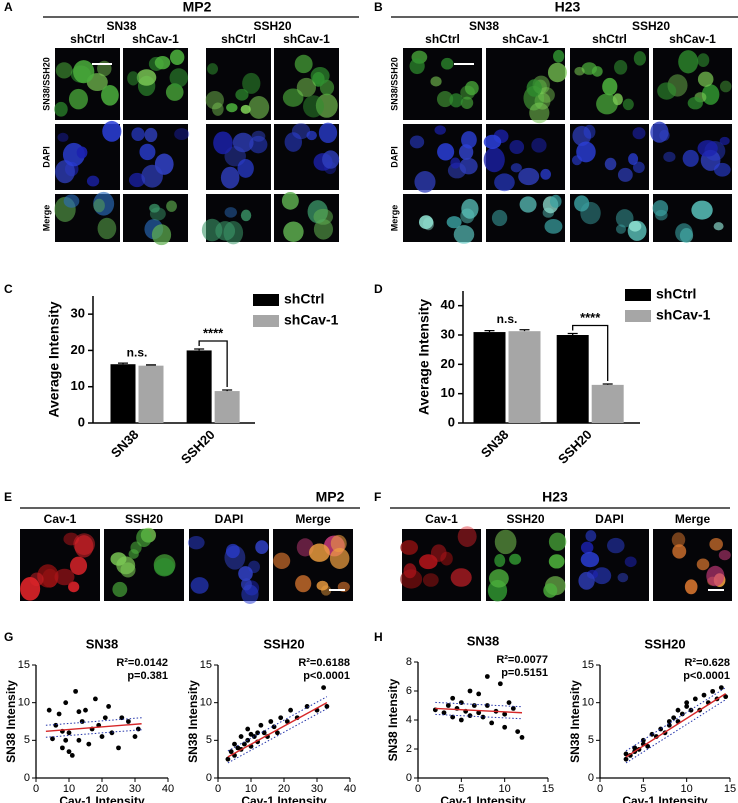 The image size is (738, 803). Describe the element at coordinates (568, 7) in the screenshot. I see `panel-title: H23` at that location.